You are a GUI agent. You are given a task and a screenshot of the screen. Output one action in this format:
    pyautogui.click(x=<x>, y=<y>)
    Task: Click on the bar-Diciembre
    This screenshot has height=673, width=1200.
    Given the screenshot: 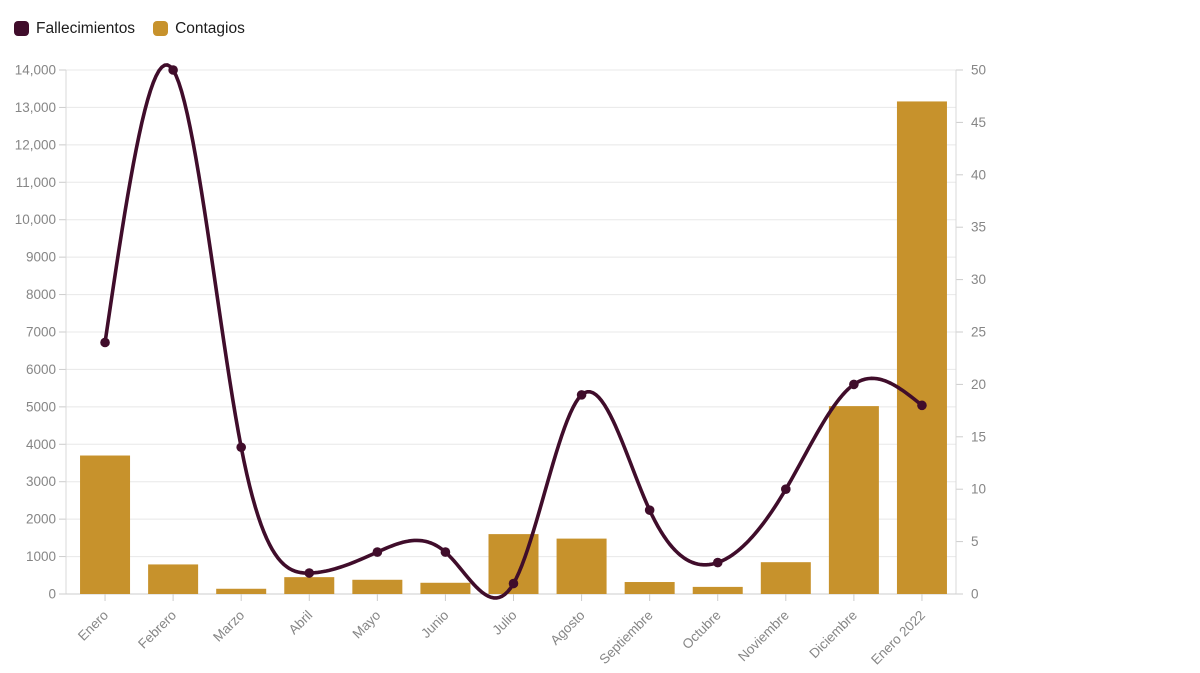 What is the action you would take?
    pyautogui.click(x=853, y=500)
    